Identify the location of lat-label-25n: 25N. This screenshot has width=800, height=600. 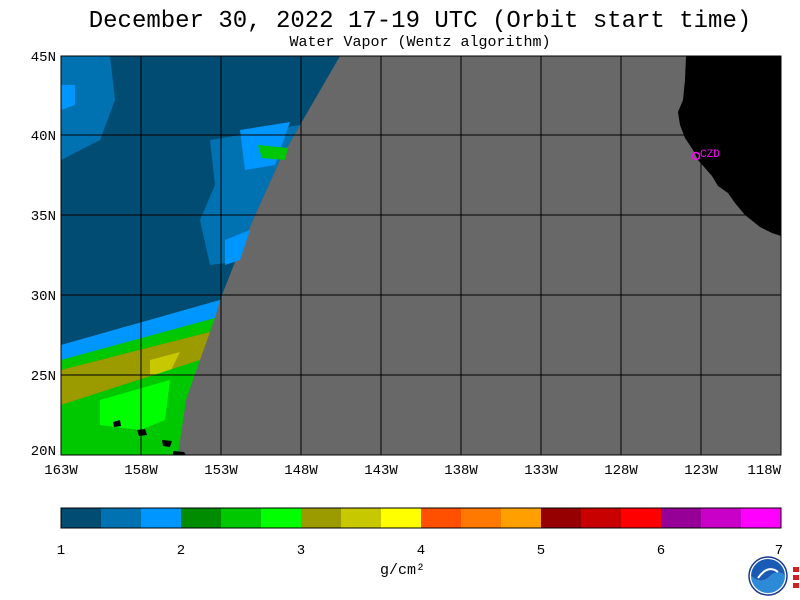
(43, 377).